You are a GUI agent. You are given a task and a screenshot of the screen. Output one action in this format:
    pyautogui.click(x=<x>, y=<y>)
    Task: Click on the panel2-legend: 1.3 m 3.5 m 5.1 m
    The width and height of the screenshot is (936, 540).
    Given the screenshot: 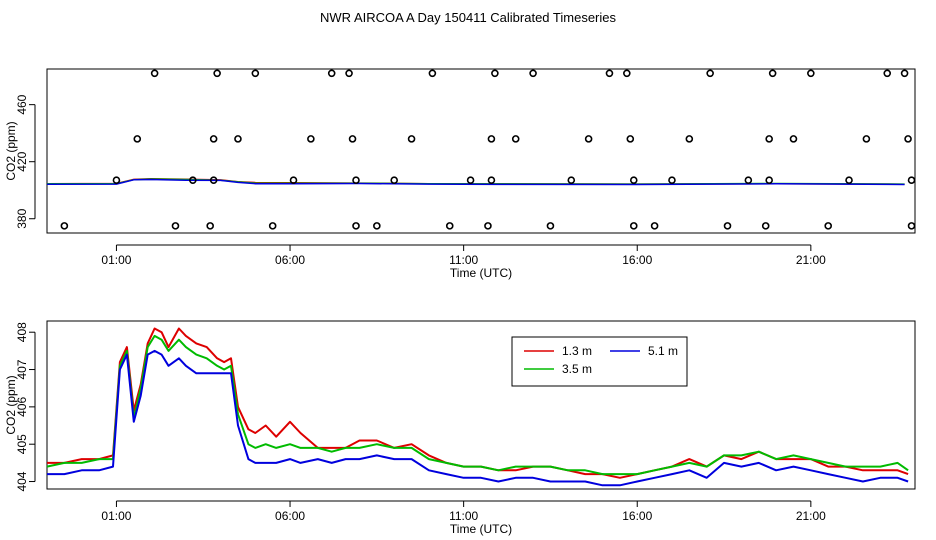 What is the action you would take?
    pyautogui.click(x=599, y=361)
    